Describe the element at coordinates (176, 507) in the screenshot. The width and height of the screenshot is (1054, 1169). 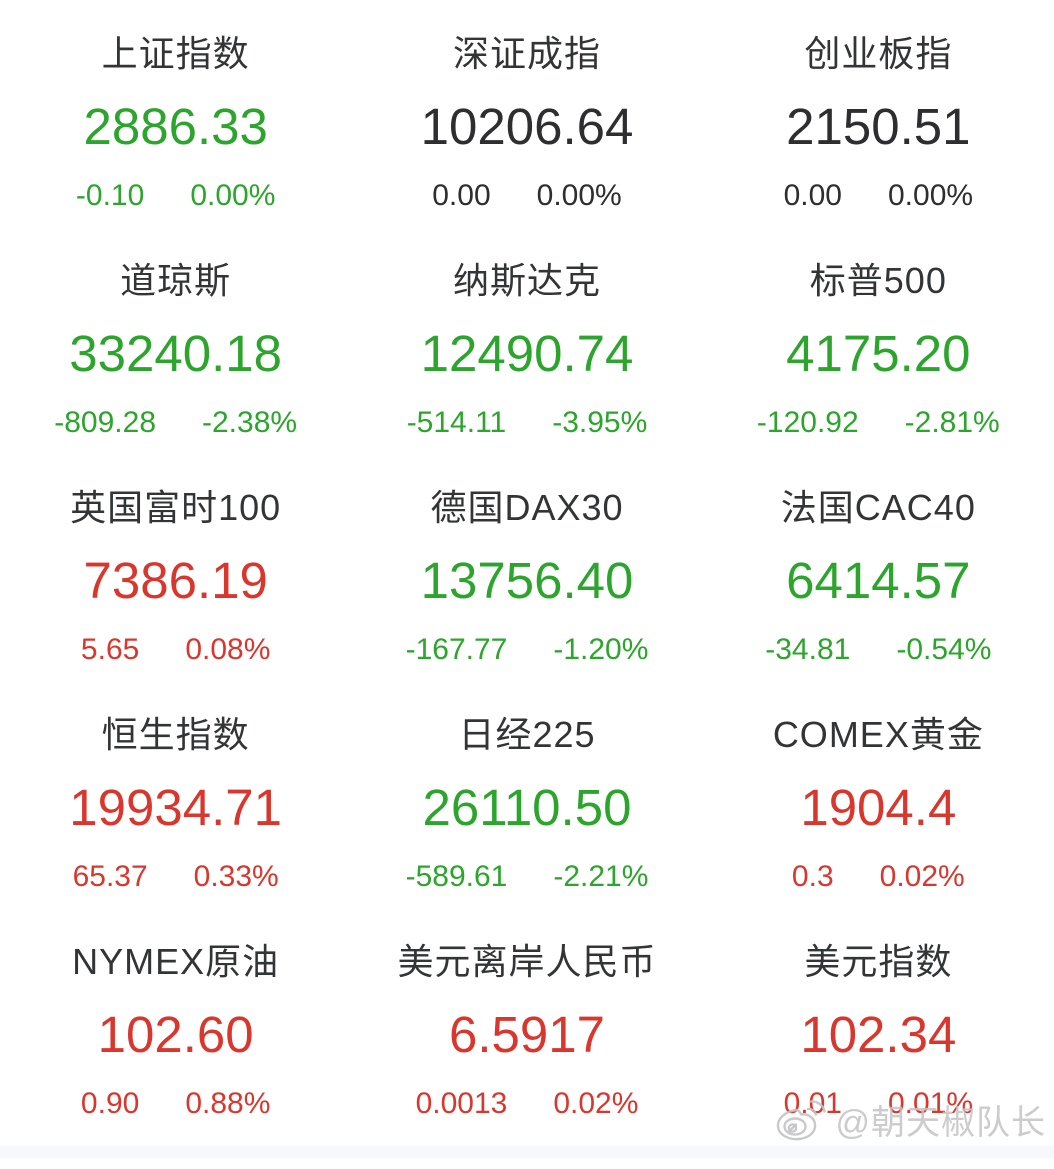
I see `index-name: 英国富时100` at that location.